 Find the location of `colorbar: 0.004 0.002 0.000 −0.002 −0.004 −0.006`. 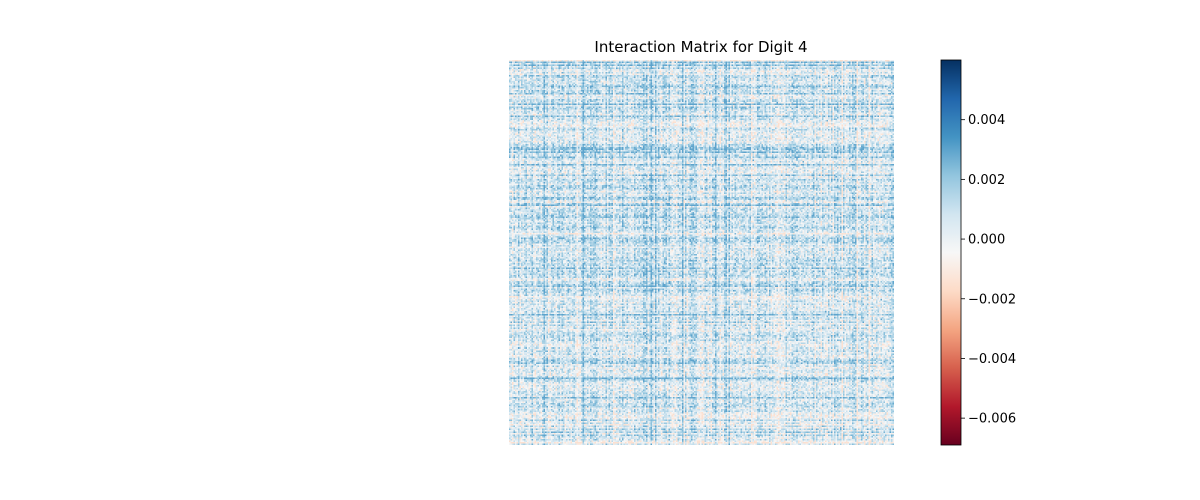

colorbar: 0.004 0.002 0.000 −0.002 −0.004 −0.006 is located at coordinates (978, 252).